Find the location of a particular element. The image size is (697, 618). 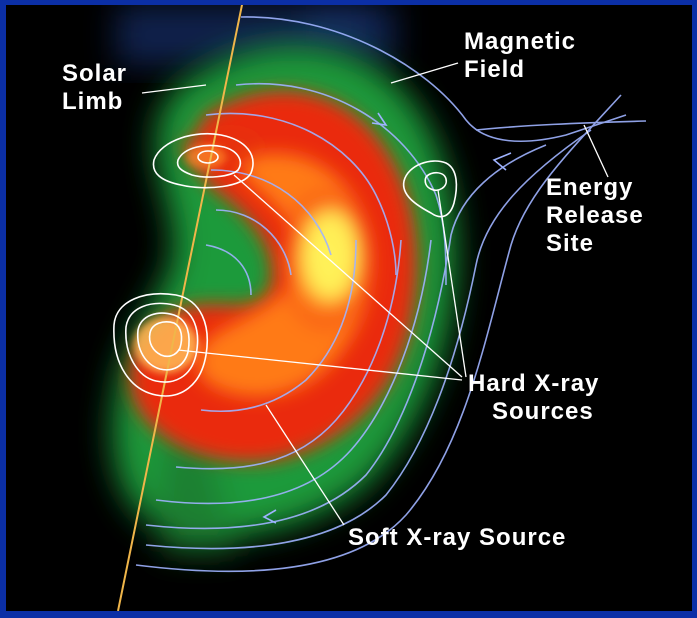

label-magnetic-field-line2: Field is located at coordinates (494, 69).